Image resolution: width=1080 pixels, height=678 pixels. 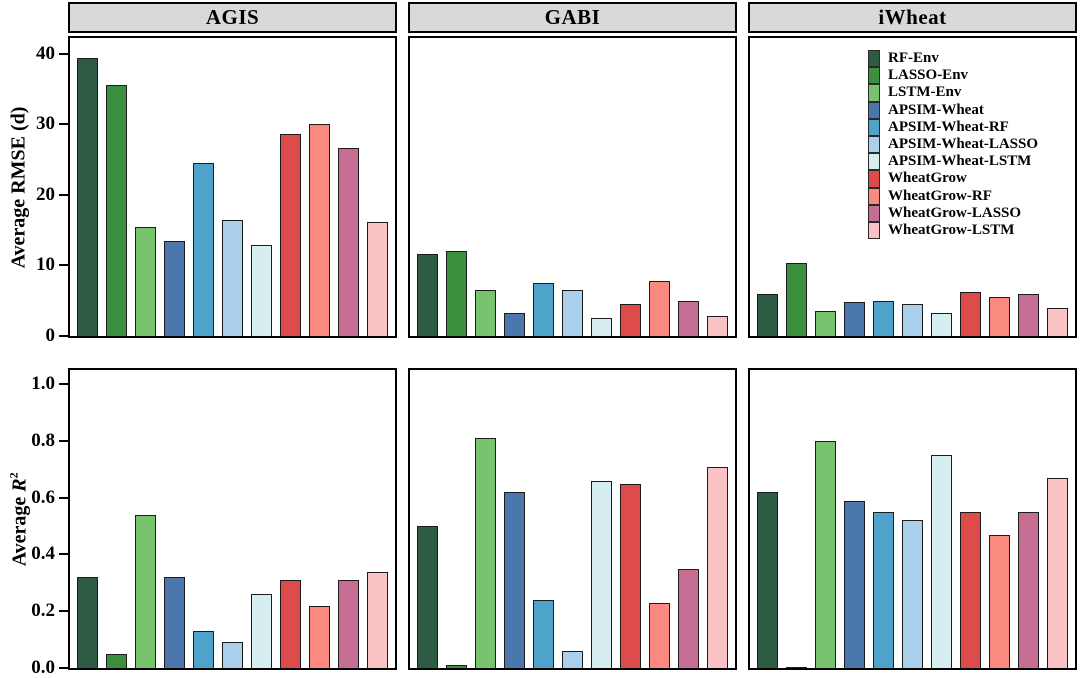 I want to click on legend-label: LSTM-Env, so click(x=925, y=92).